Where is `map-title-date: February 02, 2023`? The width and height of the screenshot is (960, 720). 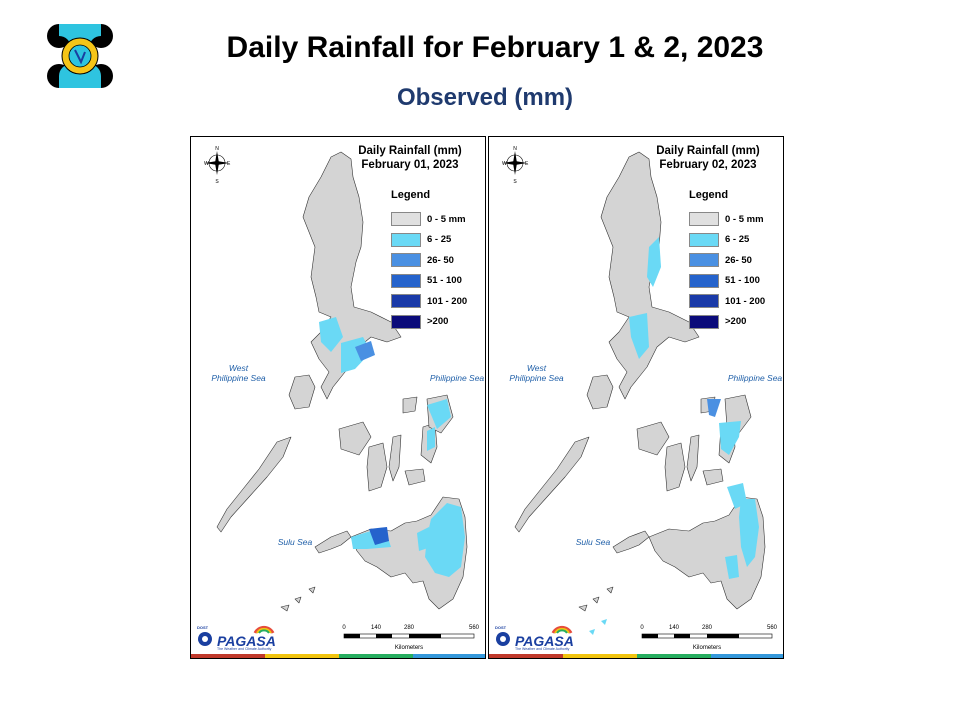
map-title-date: February 02, 2023 is located at coordinates (708, 165).